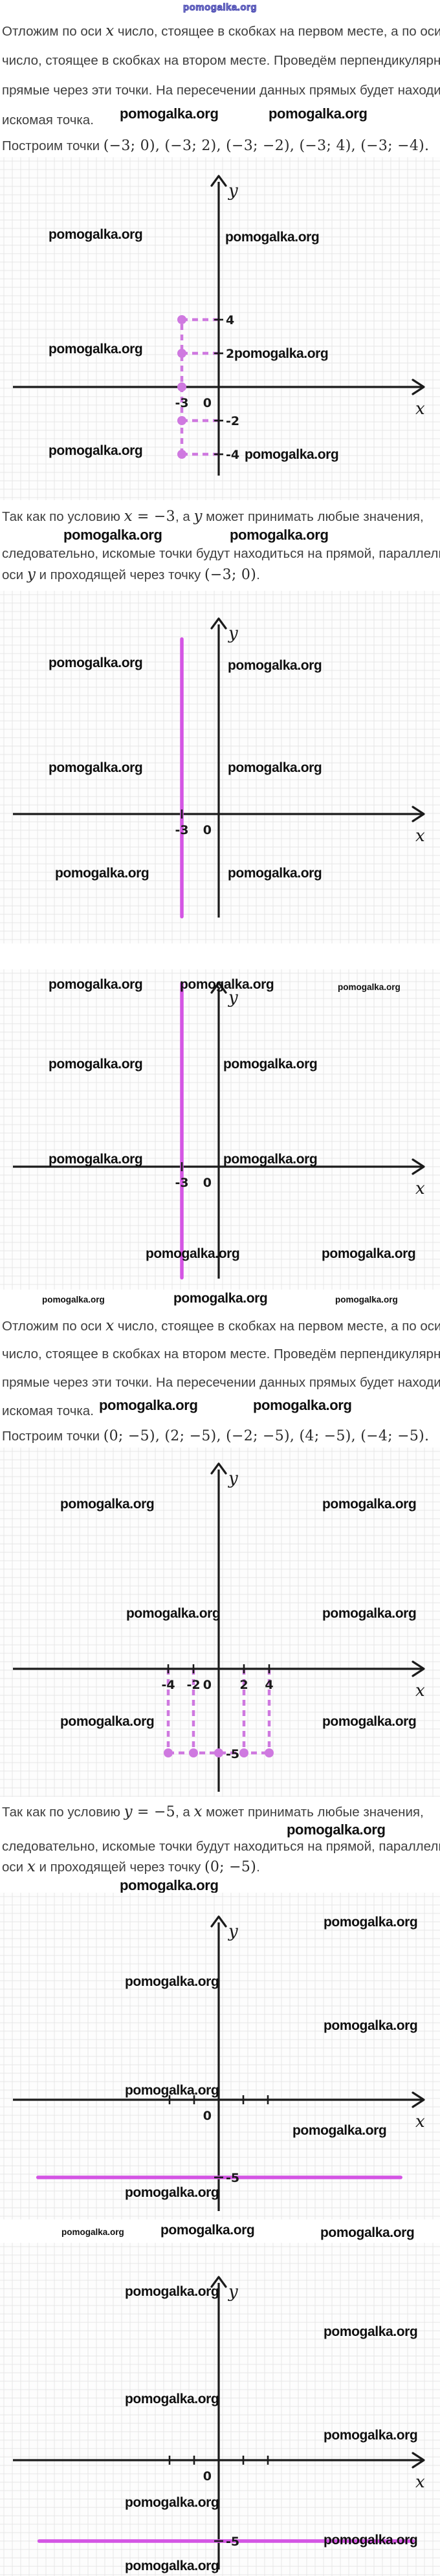 The image size is (440, 2576). I want to click on math-point: (0; −5), so click(230, 1867).